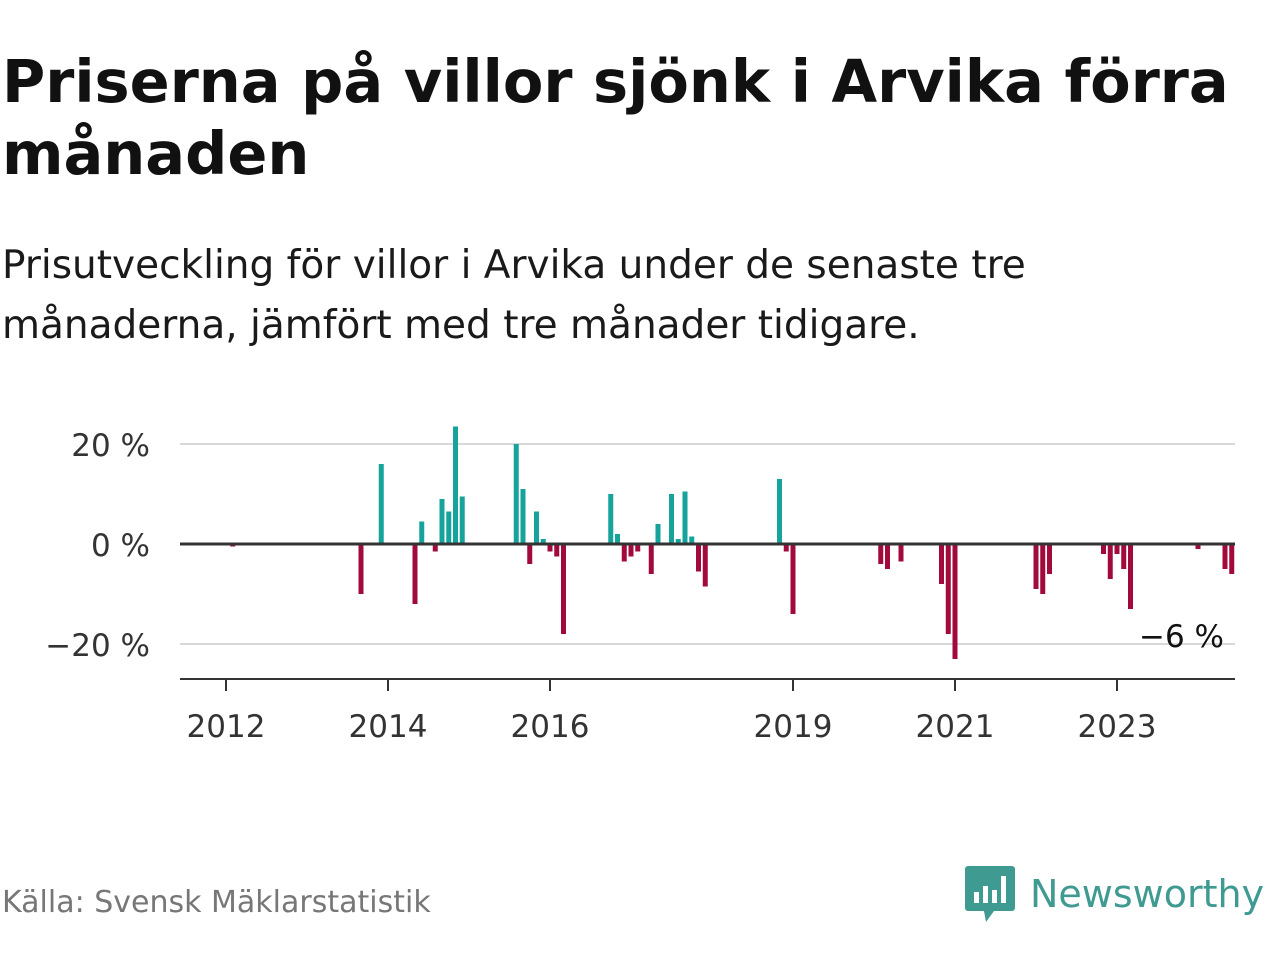  What do you see at coordinates (1147, 894) in the screenshot?
I see `brand-name: Newsworthy` at bounding box center [1147, 894].